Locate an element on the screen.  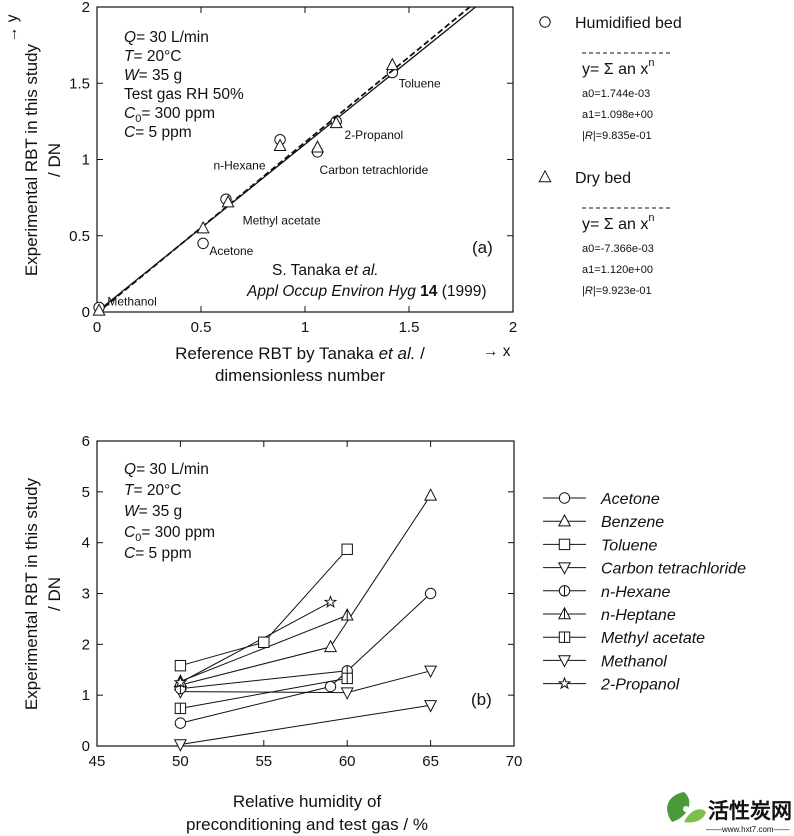
data-point-n-heptane is located at coordinates (347, 614).